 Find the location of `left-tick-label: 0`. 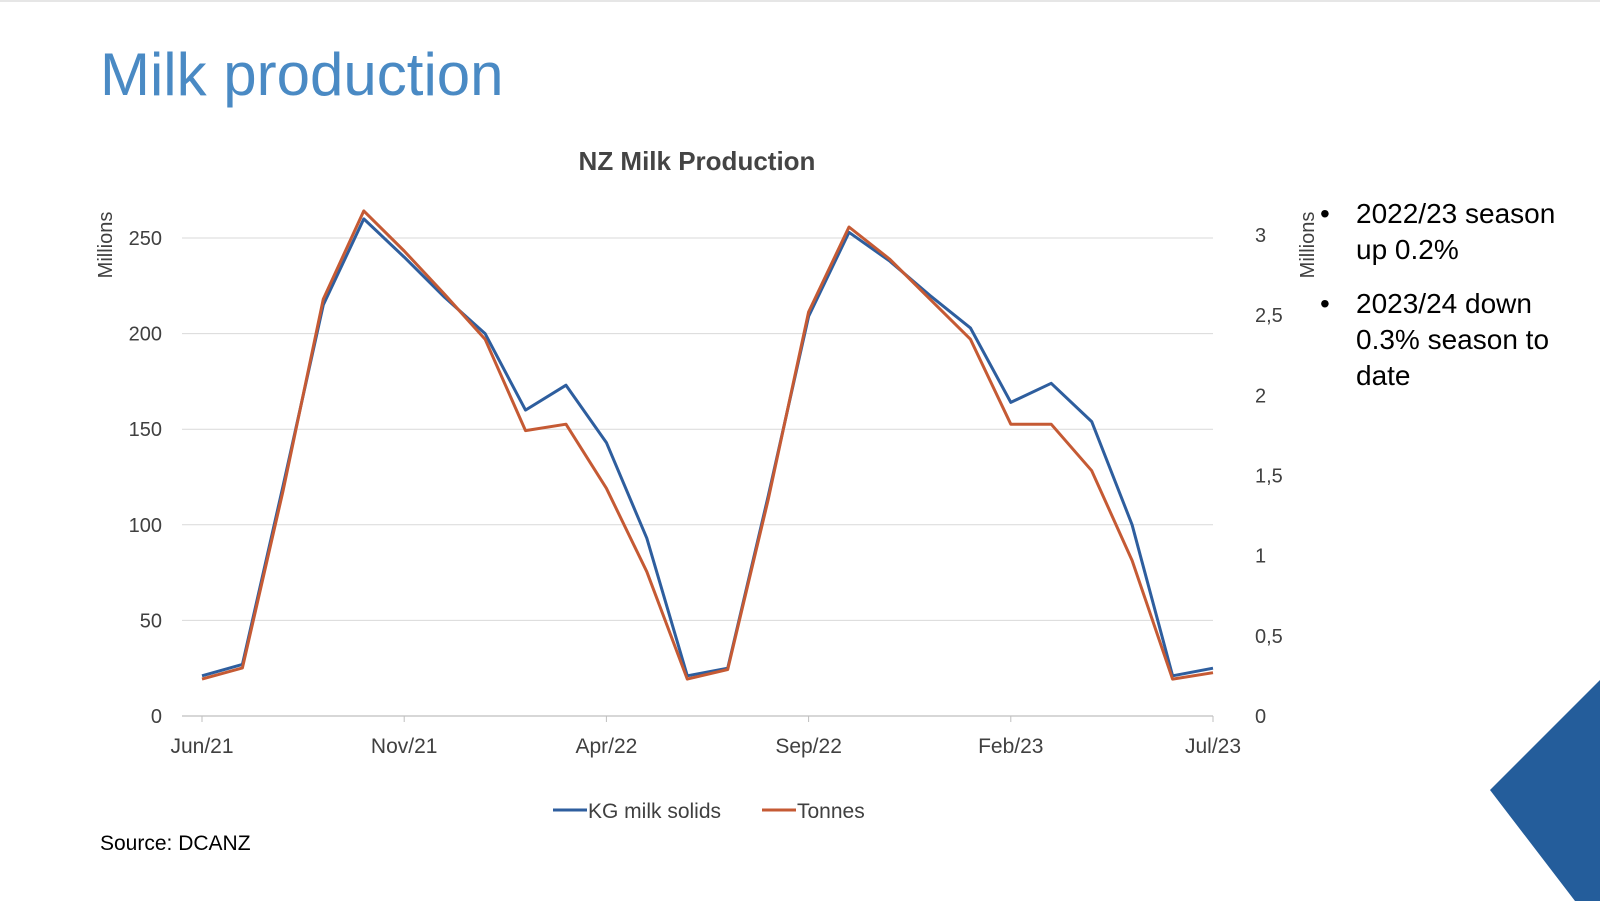

left-tick-label: 0 is located at coordinates (156, 717).